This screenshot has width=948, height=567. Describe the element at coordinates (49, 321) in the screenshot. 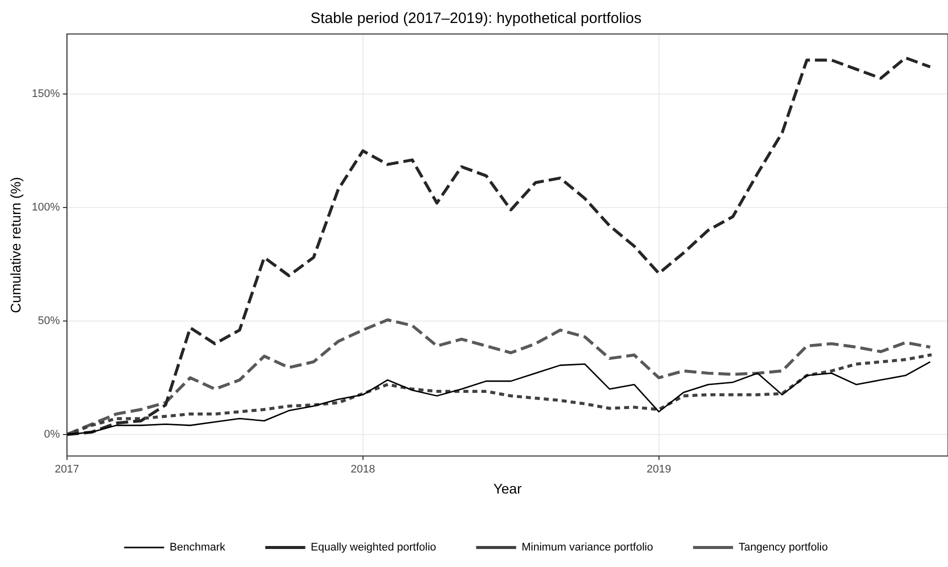

I see `y-tick-label: 50%` at that location.